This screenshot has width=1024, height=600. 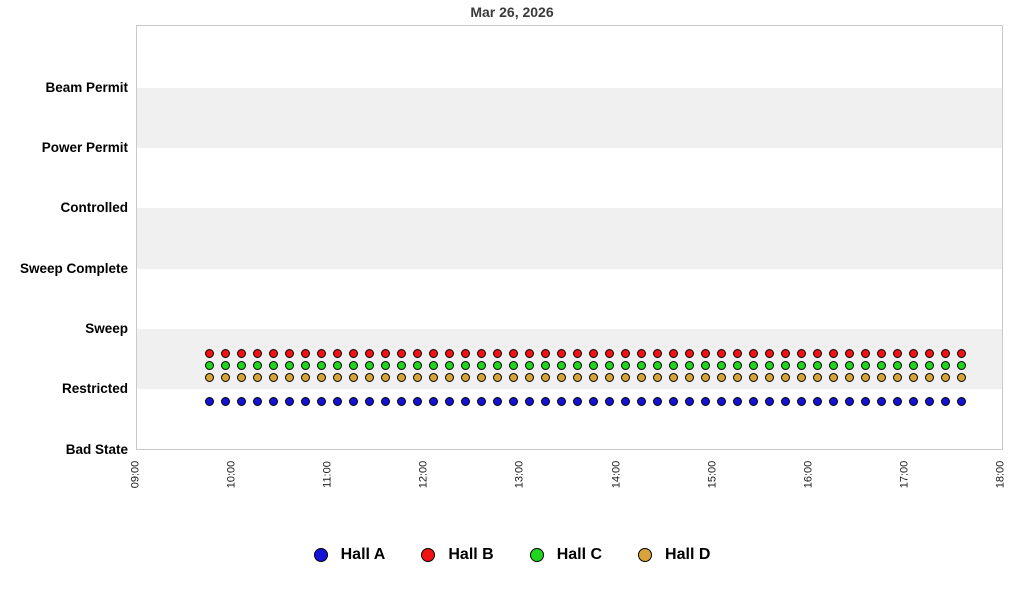 I want to click on x-tick-label: 10:00, so click(x=231, y=474).